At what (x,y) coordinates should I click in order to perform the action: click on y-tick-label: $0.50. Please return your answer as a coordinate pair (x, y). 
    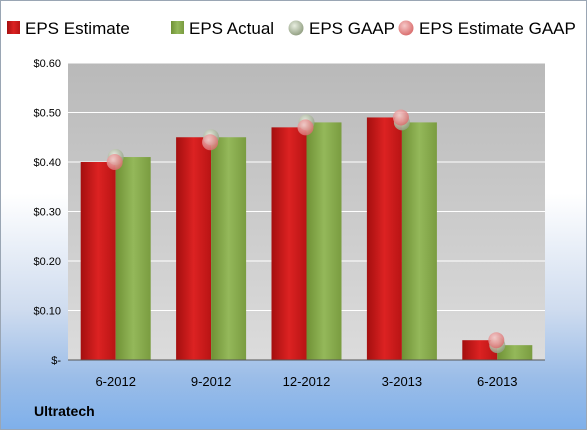
    Looking at the image, I should click on (47, 114).